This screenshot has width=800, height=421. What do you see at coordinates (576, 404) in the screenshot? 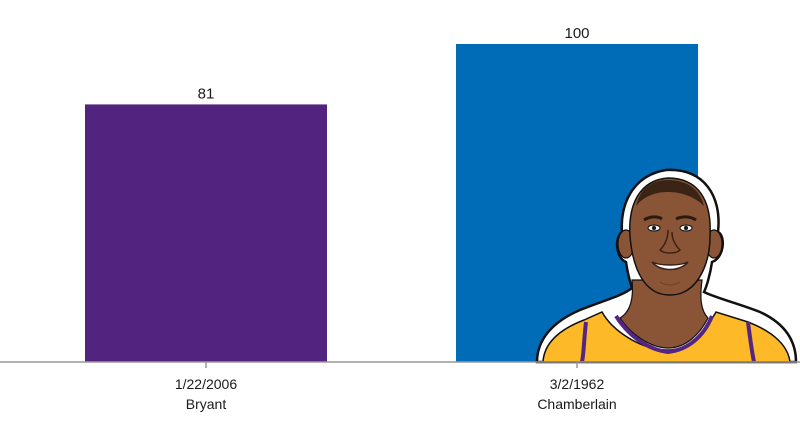
I see `tick-player-chamberlain: Chamberlain` at bounding box center [576, 404].